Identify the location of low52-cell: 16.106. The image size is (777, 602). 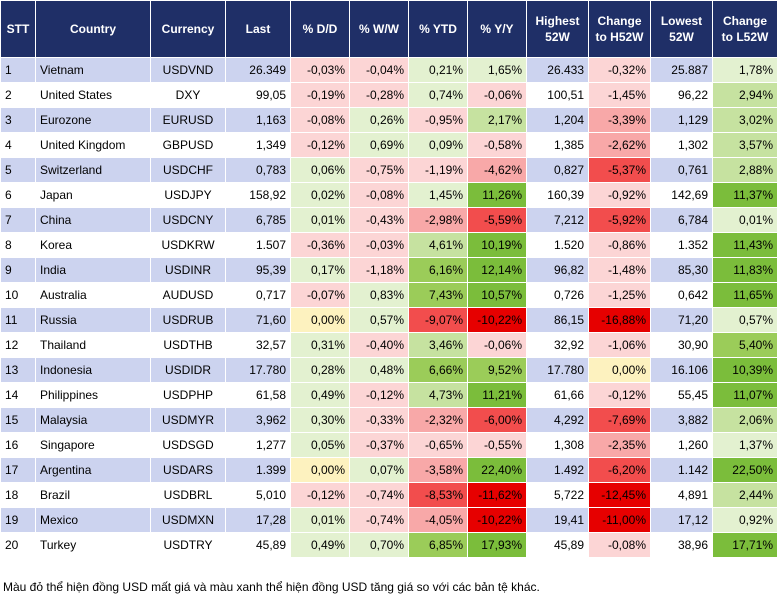
(681, 370).